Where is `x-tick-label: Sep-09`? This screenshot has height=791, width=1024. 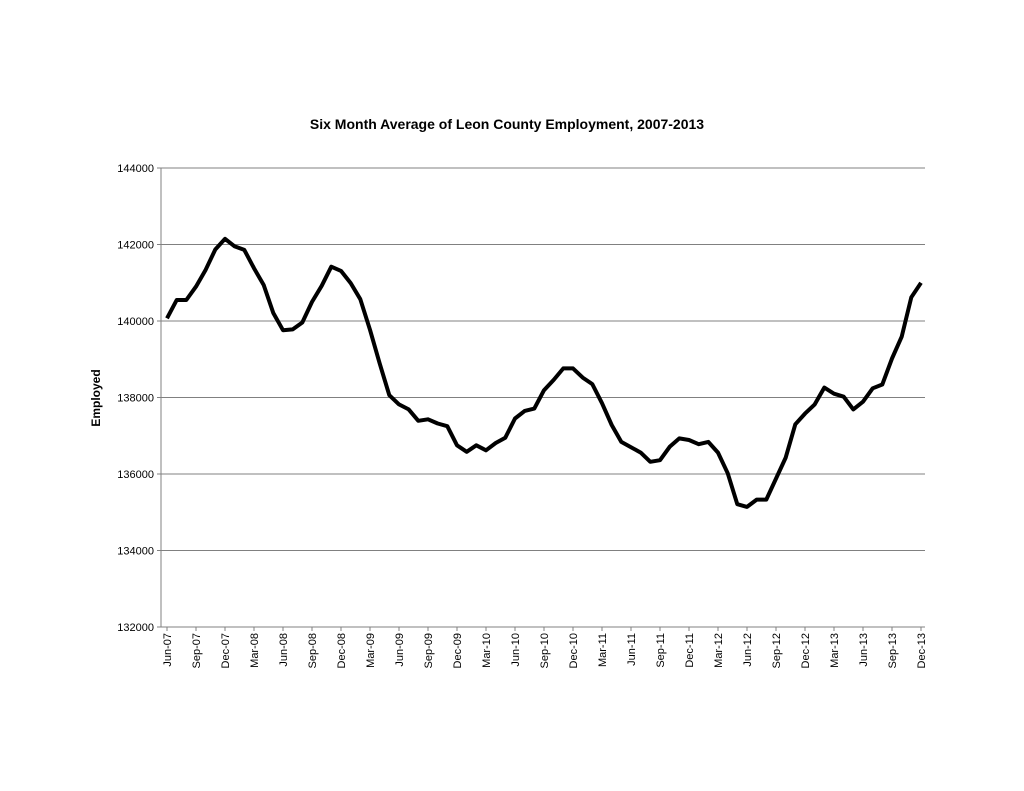 x-tick-label: Sep-09 is located at coordinates (429, 650).